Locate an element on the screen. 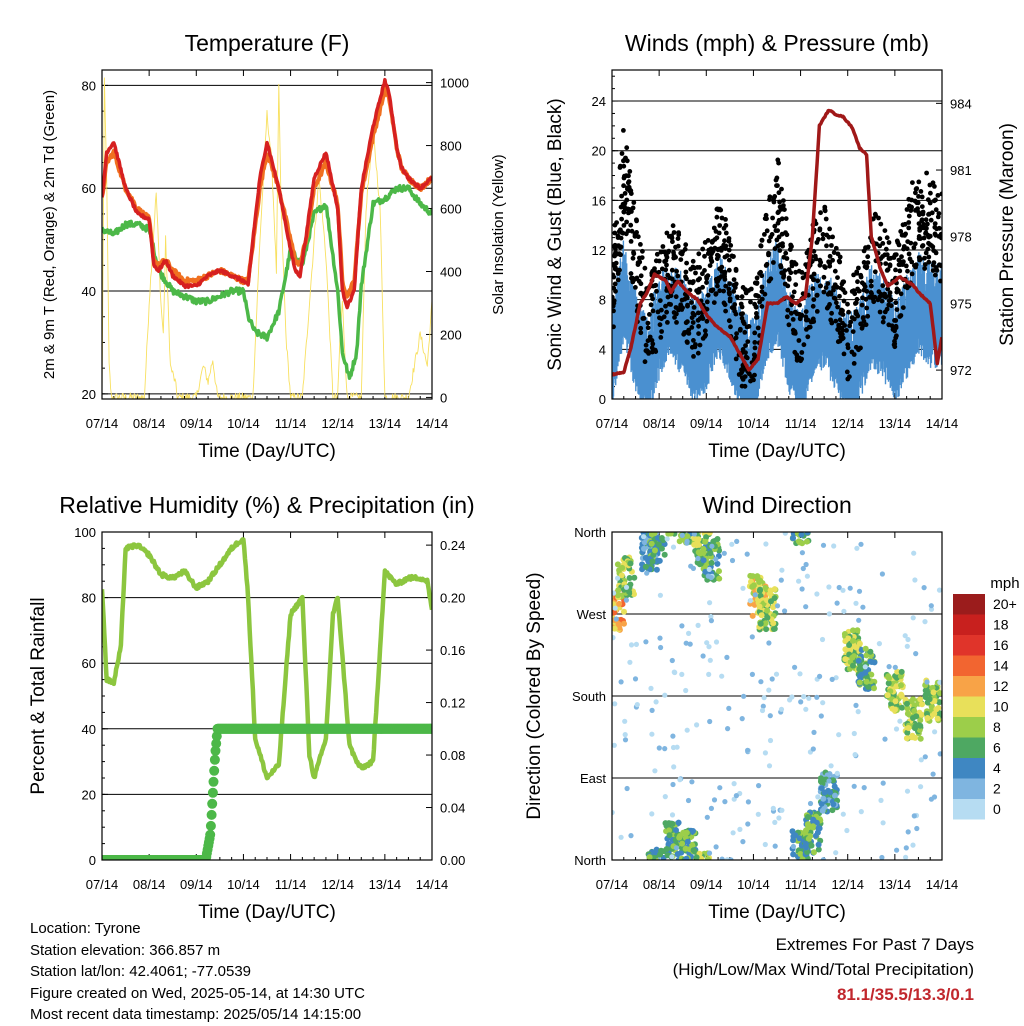 This screenshot has height=1026, width=1024. direction-panel-title: Wind Direction is located at coordinates (777, 505).